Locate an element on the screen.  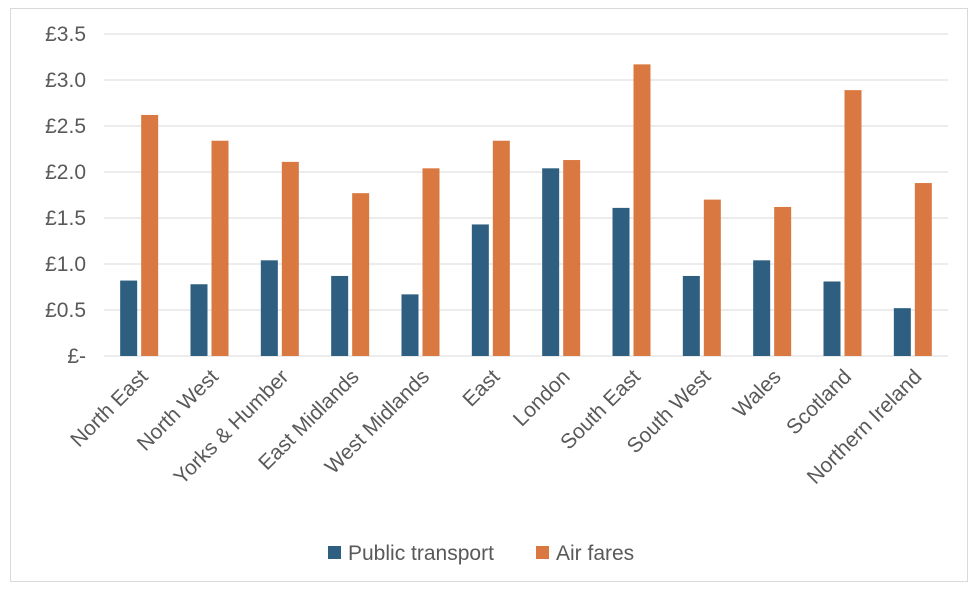
y-tick-label: £- is located at coordinates (76, 356).